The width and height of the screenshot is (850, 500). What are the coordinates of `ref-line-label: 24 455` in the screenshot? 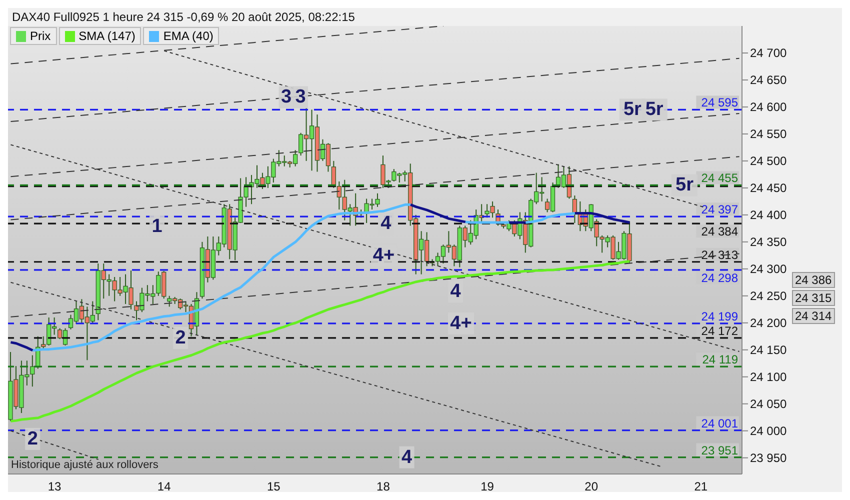 It's located at (719, 178).